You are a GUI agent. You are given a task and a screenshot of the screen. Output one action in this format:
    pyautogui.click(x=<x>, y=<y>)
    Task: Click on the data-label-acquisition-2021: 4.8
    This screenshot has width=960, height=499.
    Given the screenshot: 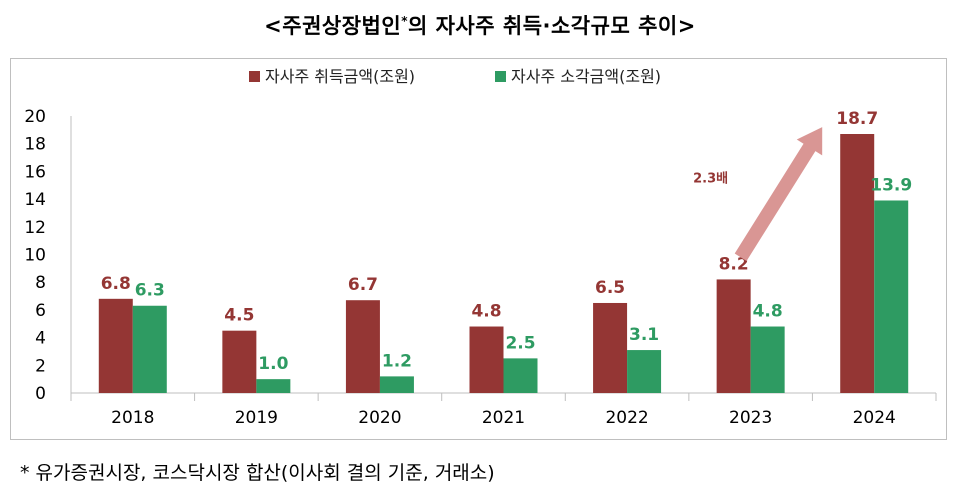 What is the action you would take?
    pyautogui.click(x=486, y=312)
    